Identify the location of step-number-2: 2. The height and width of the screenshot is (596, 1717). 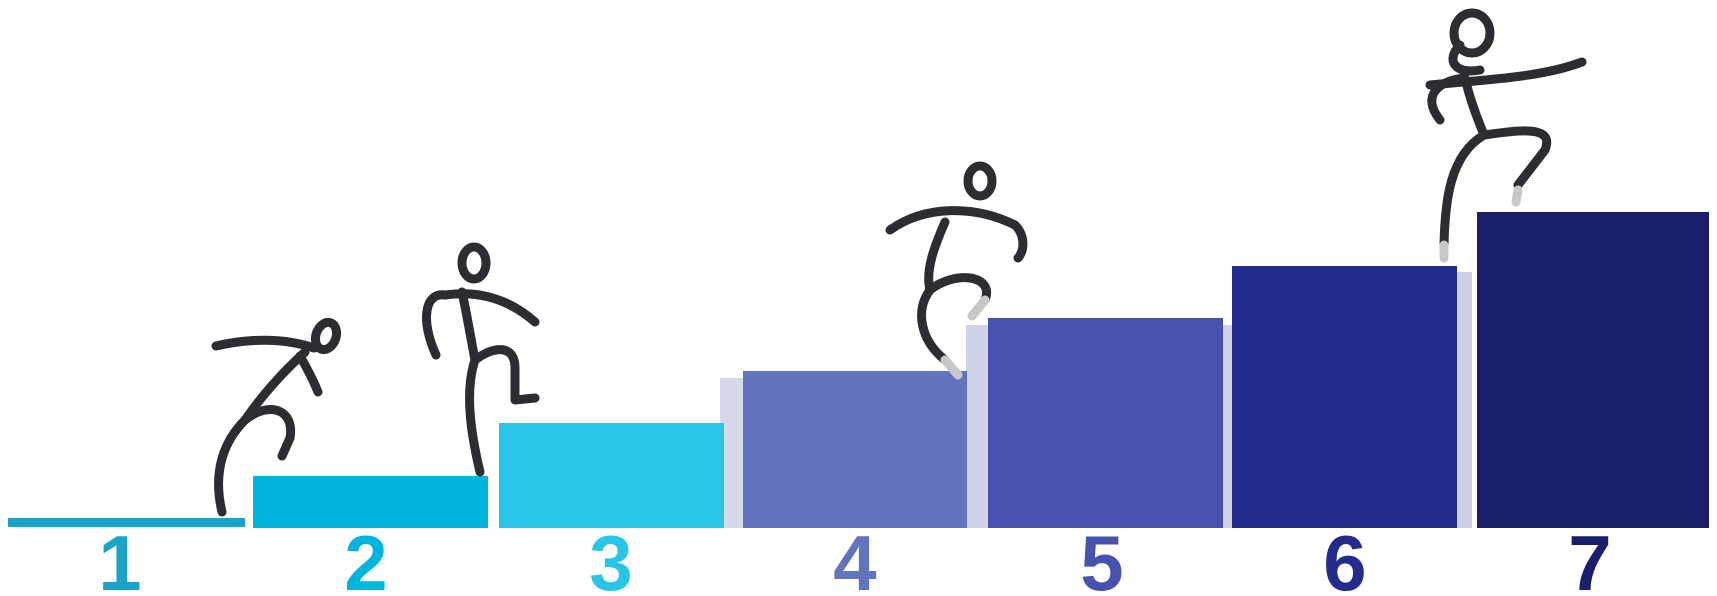
(365, 557).